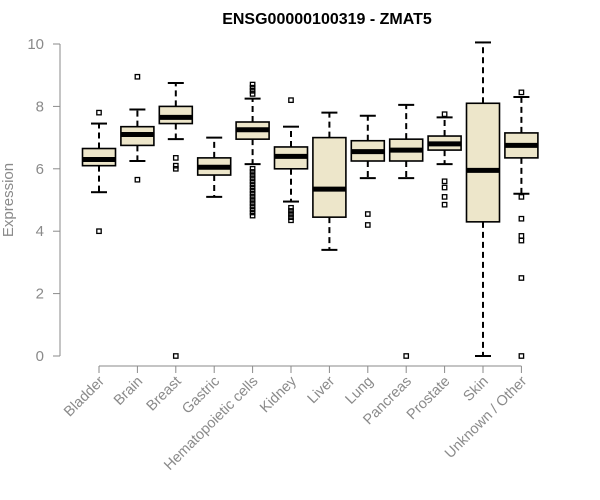 Image resolution: width=600 pixels, height=500 pixels. What do you see at coordinates (444, 159) in the screenshot?
I see `box-prostate` at bounding box center [444, 159].